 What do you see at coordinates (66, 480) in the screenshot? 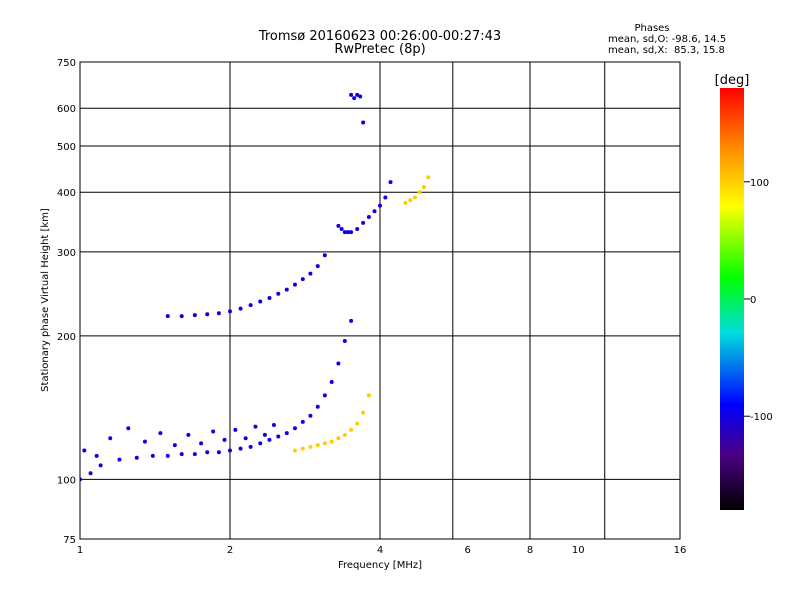
I see `y-tick-label-6: 100` at bounding box center [66, 480].